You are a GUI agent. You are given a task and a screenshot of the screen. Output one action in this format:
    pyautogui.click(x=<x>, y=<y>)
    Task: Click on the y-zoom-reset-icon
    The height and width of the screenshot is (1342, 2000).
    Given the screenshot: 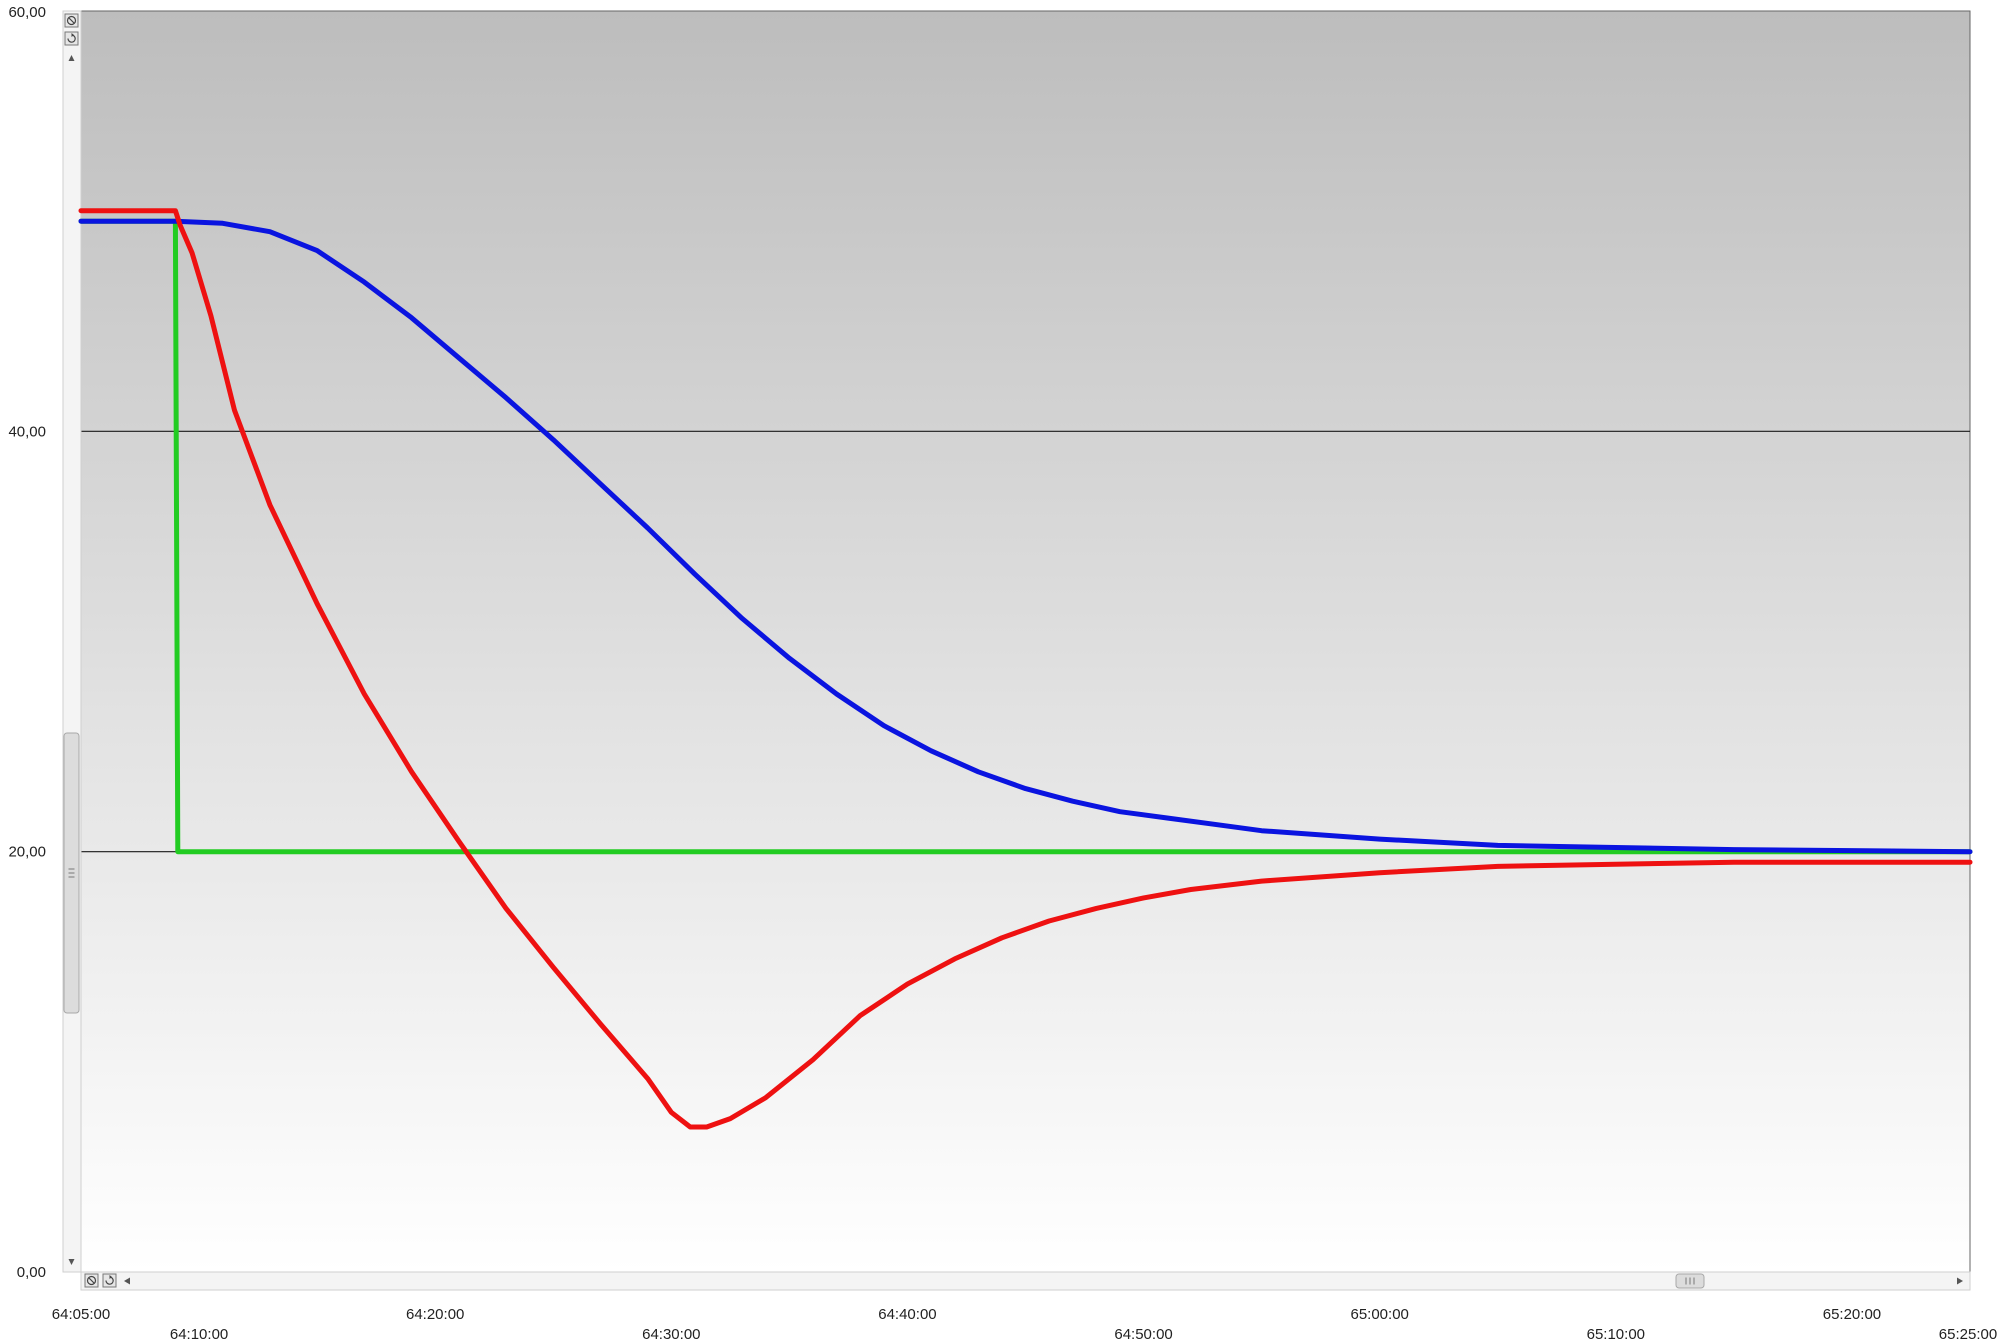 What is the action you would take?
    pyautogui.click(x=71, y=20)
    